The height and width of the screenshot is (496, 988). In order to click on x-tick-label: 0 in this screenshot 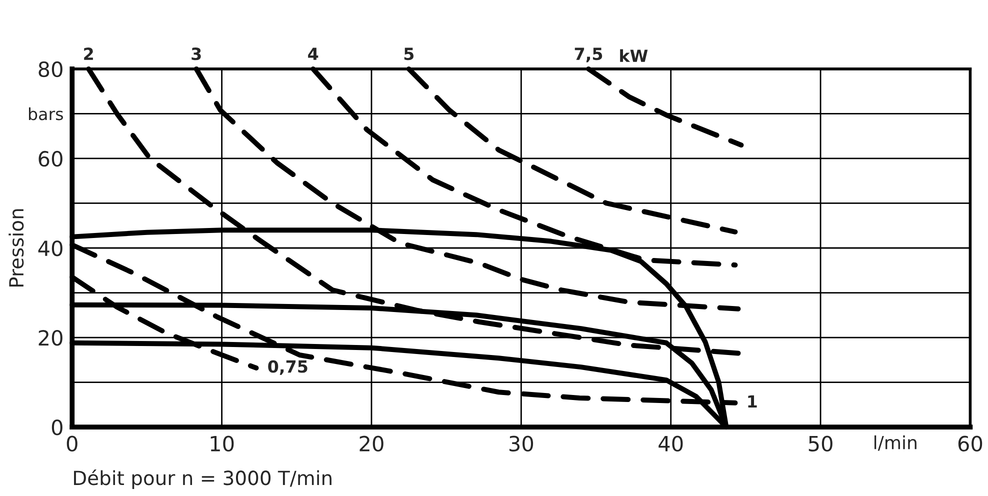, I will do `click(72, 444)`.